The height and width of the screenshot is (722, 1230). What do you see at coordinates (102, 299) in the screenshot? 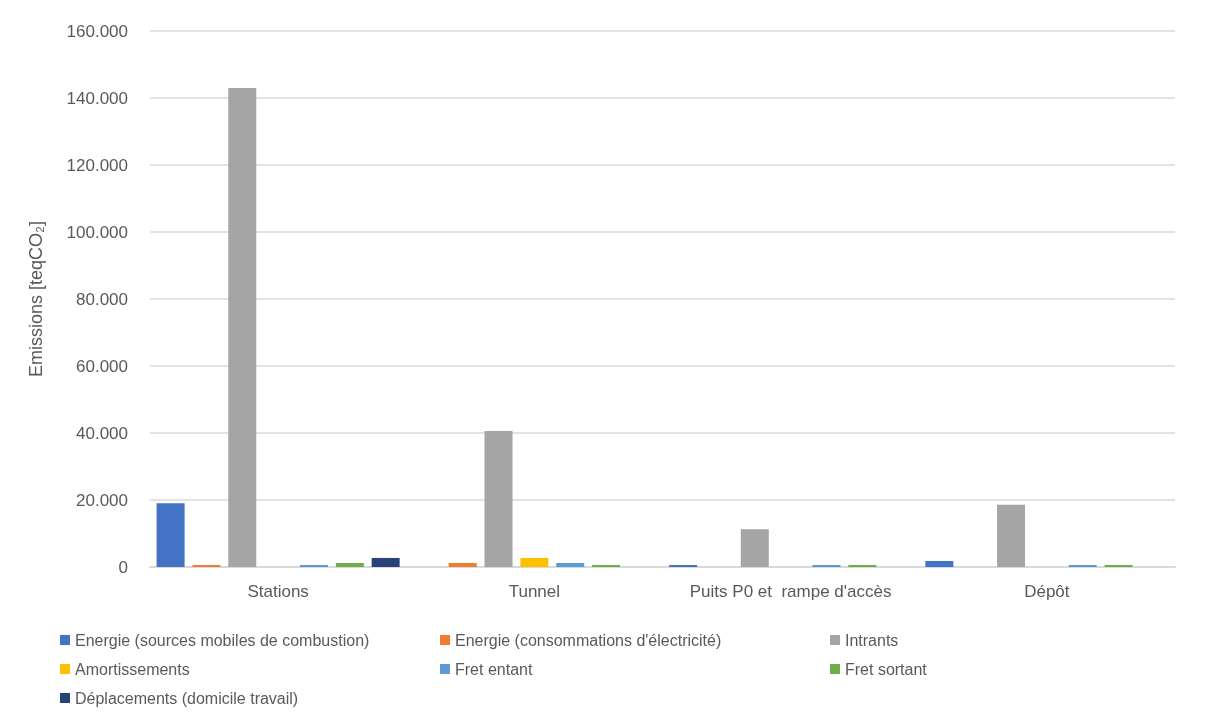
I see `y-tick-label: 80.000` at bounding box center [102, 299].